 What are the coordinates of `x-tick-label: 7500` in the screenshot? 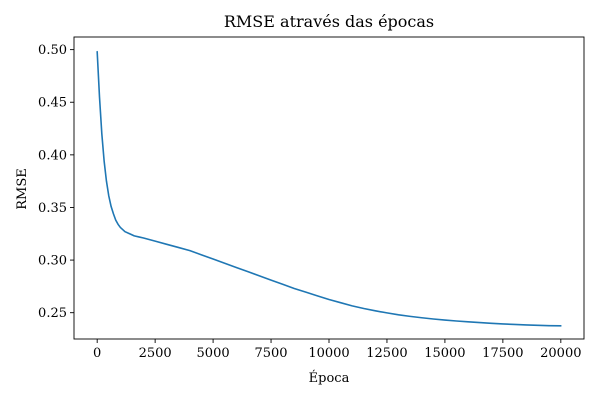 It's located at (270, 353).